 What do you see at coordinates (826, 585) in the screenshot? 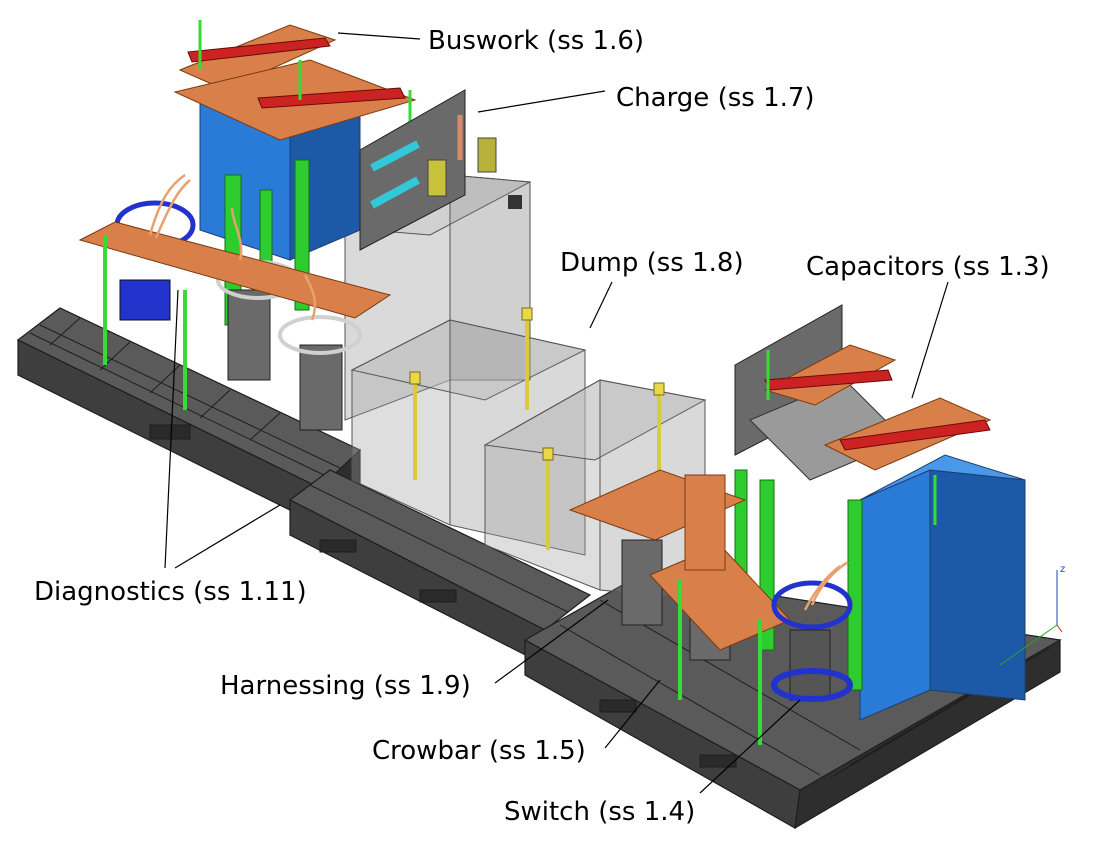
I see `right-diag-cables` at bounding box center [826, 585].